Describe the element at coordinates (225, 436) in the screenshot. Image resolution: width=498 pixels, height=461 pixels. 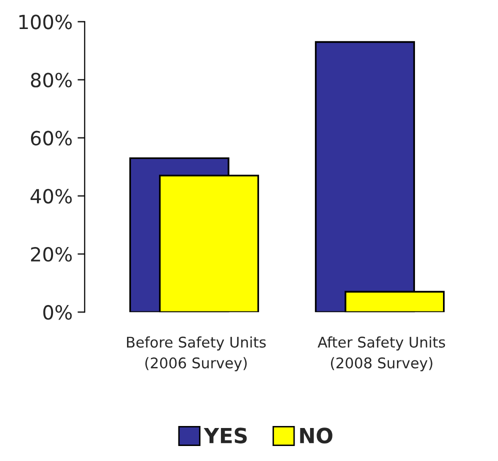
I see `legend-label: YES` at that location.